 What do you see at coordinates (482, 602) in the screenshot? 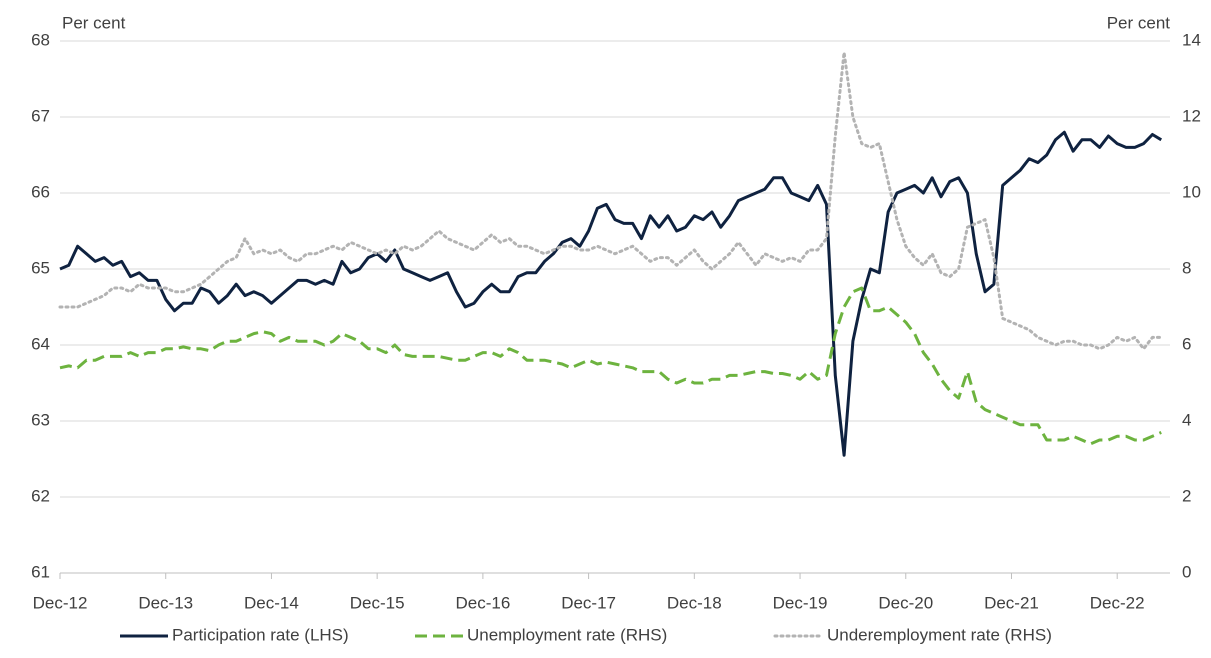
I see `x-tick-label: Dec-16` at bounding box center [482, 602].